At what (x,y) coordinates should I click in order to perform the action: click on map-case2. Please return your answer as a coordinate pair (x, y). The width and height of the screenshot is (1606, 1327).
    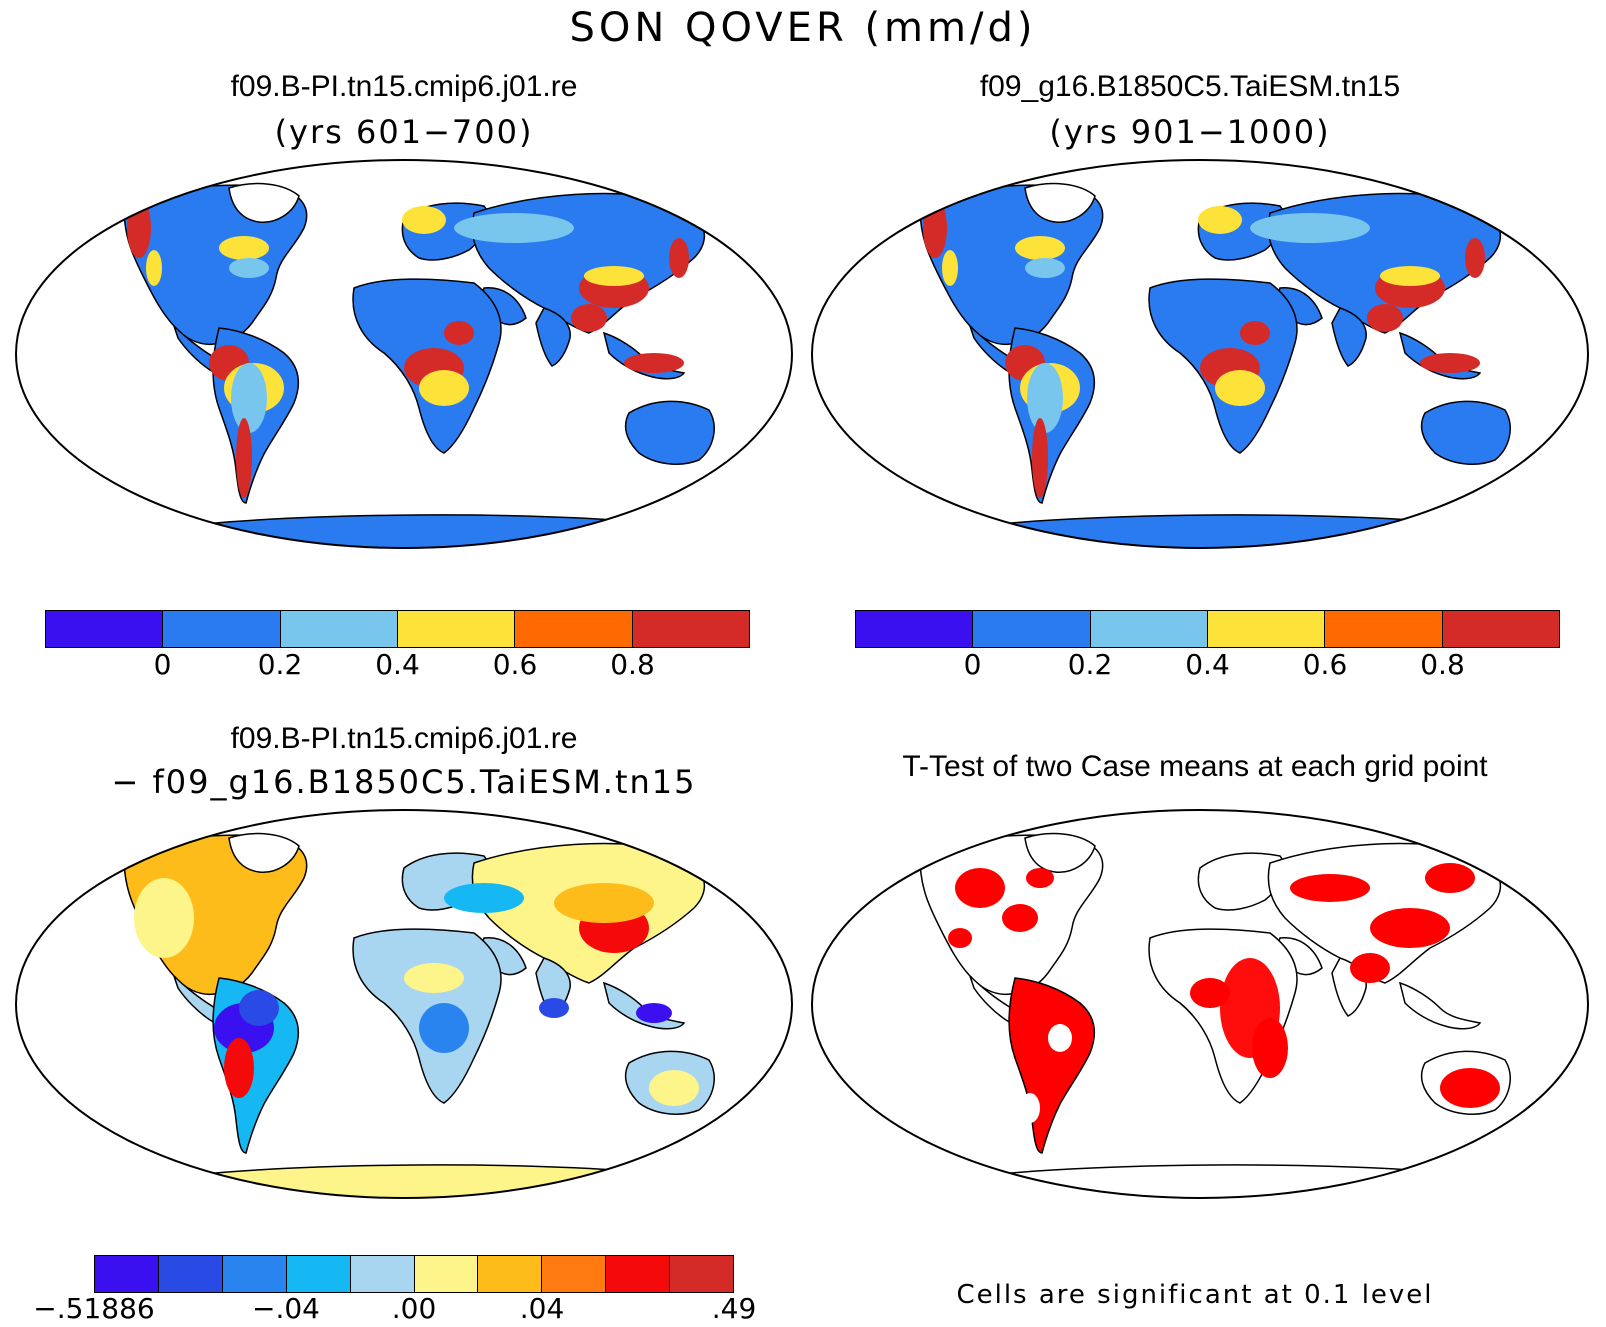
    Looking at the image, I should click on (1200, 354).